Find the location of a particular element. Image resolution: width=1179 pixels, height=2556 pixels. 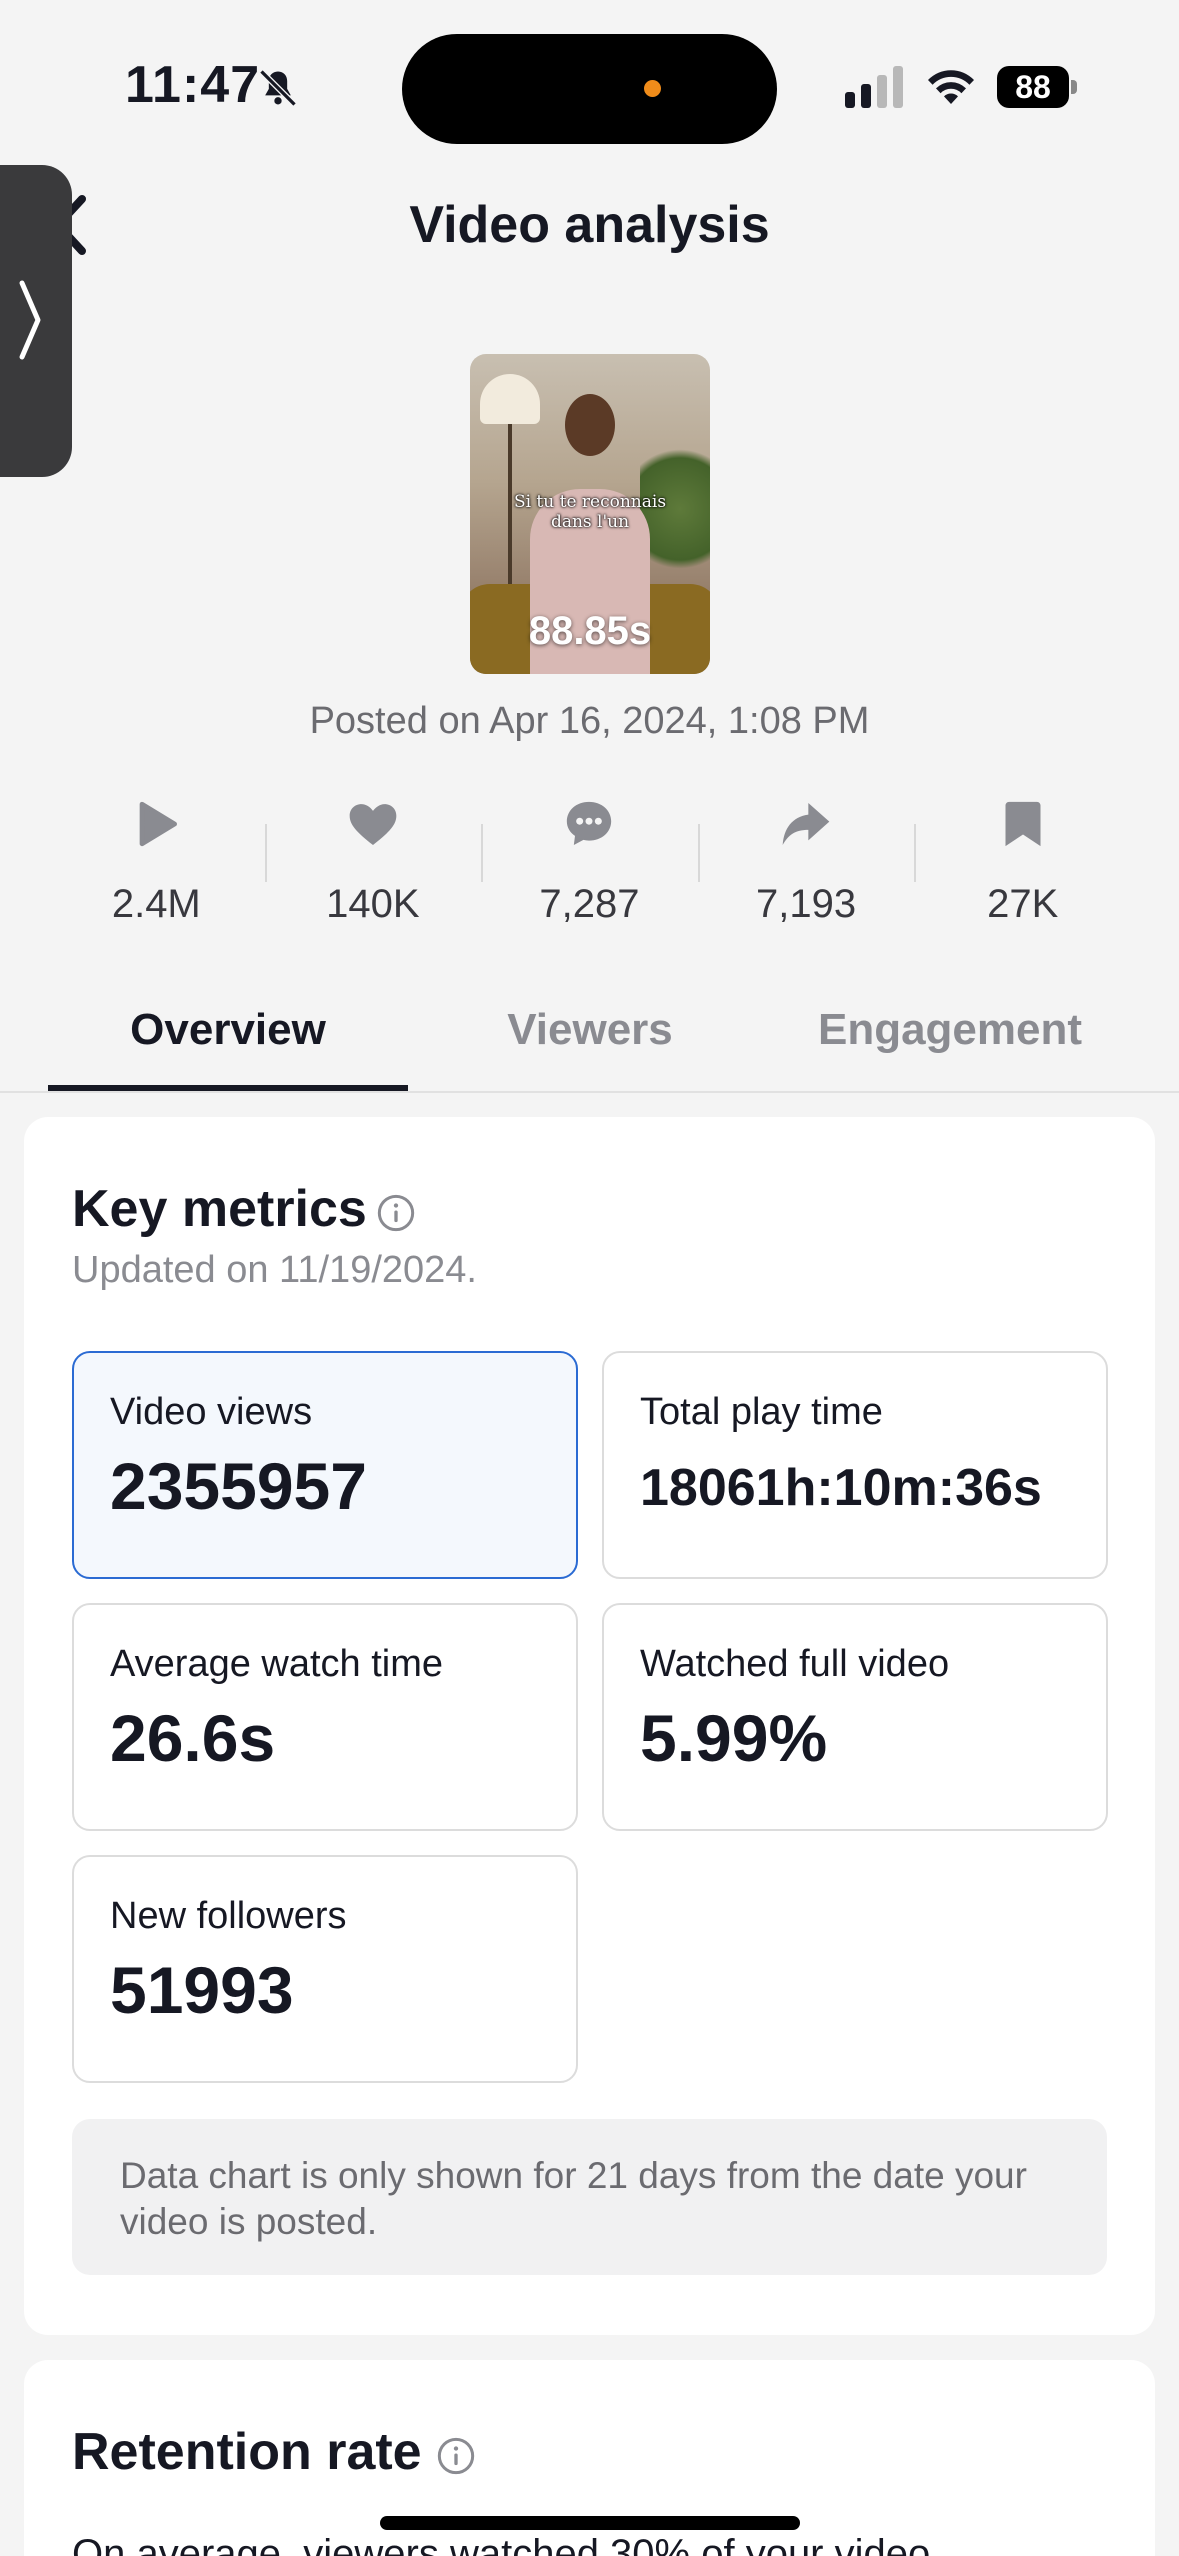

stat-saves-value: 27K is located at coordinates (1023, 904).